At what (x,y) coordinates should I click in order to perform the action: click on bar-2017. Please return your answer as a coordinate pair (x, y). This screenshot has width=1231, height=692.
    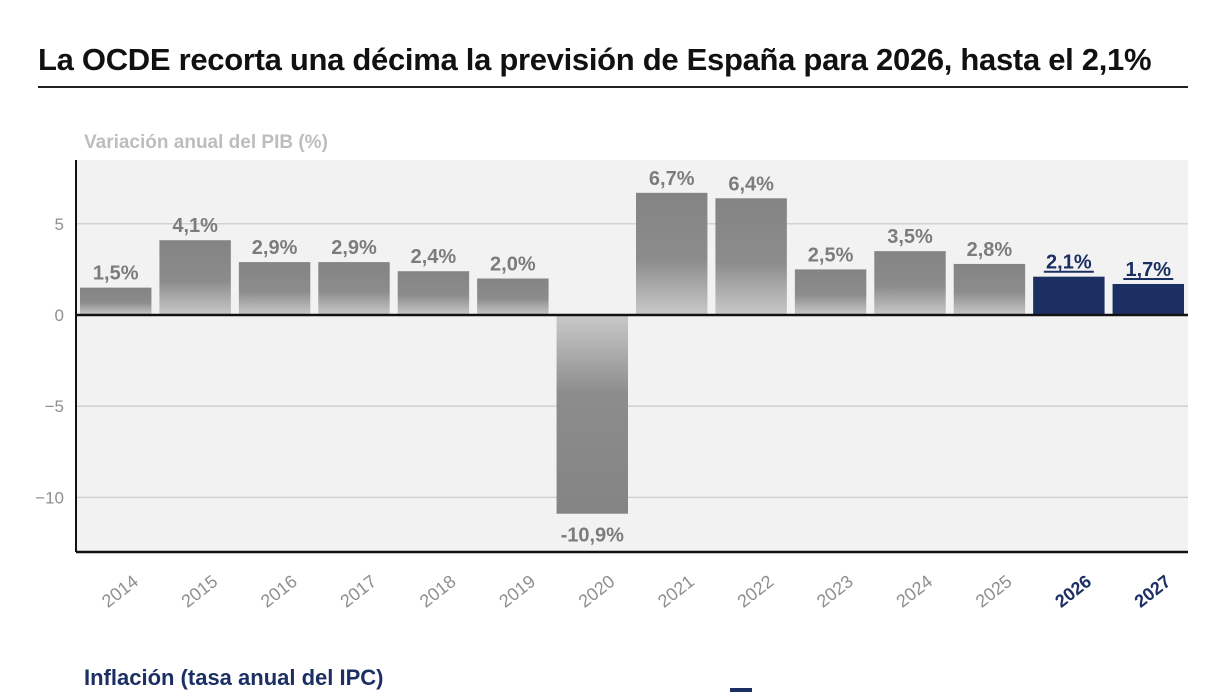
    Looking at the image, I should click on (354, 288).